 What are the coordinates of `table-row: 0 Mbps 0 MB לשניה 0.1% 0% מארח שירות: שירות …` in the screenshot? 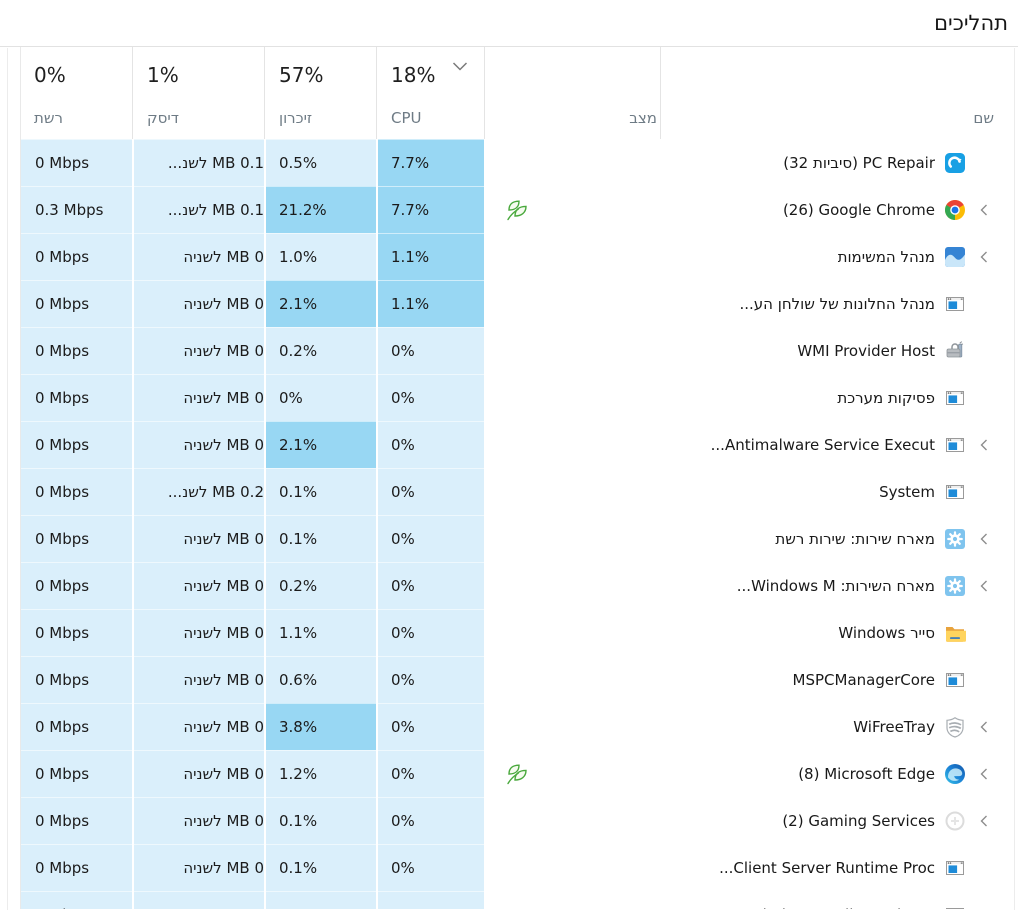 It's located at (509, 538).